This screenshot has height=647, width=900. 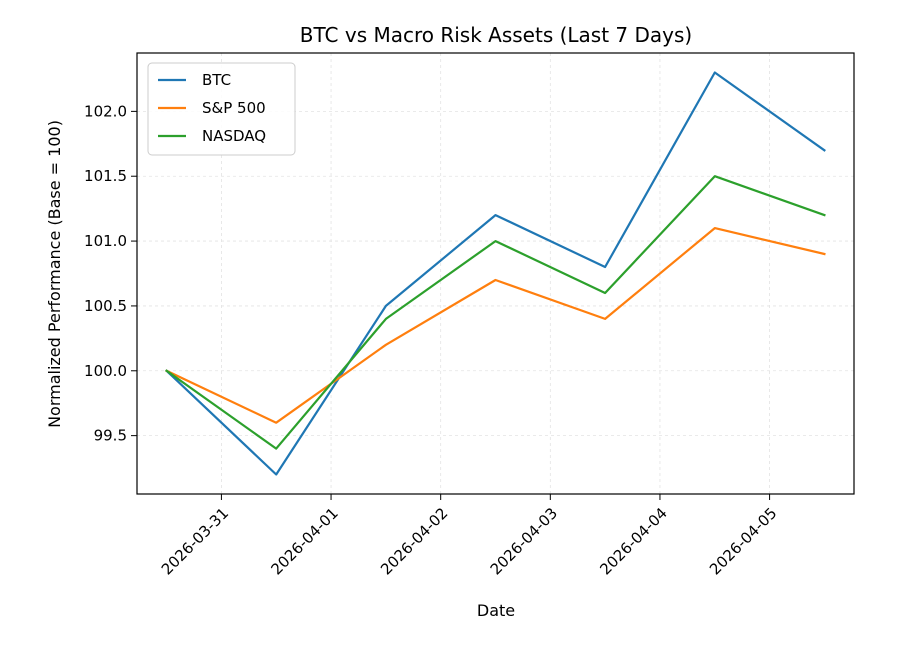 What do you see at coordinates (105, 241) in the screenshot?
I see `y-tick-label: 101.0` at bounding box center [105, 241].